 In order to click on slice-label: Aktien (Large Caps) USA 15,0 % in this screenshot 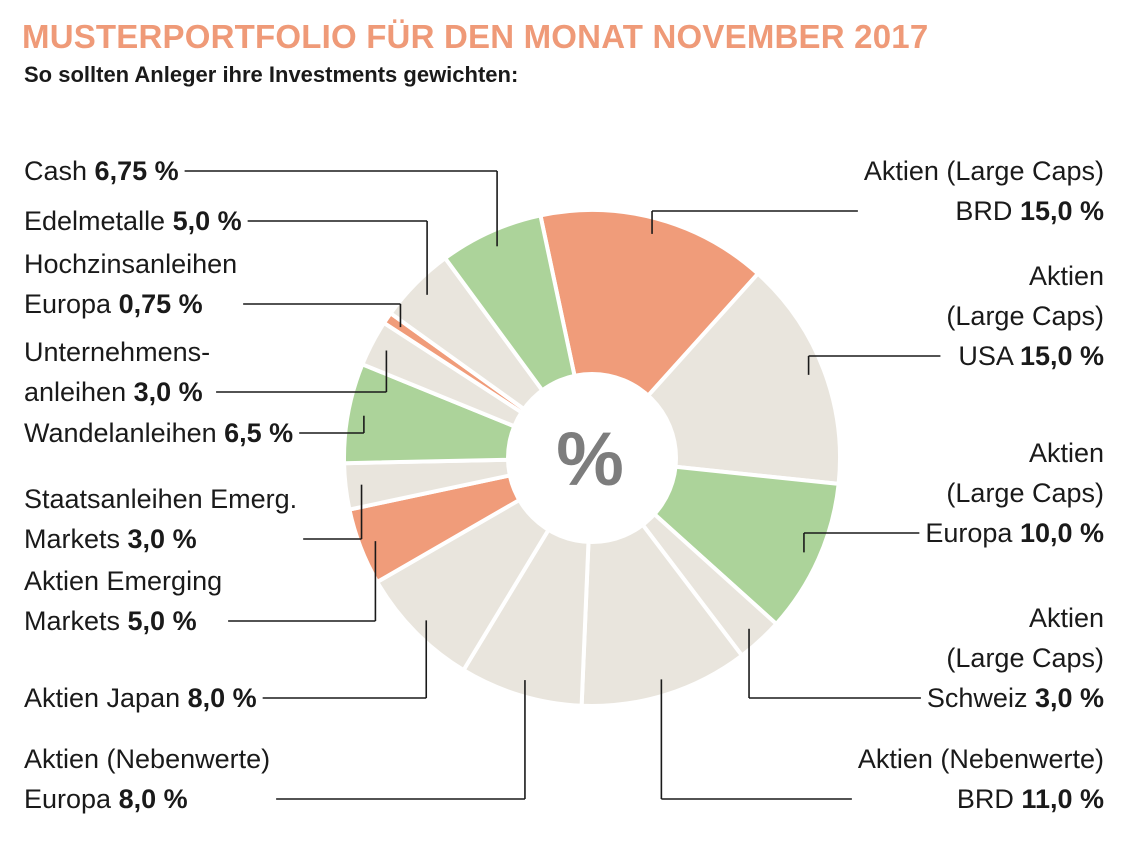, I will do `click(1025, 316)`.